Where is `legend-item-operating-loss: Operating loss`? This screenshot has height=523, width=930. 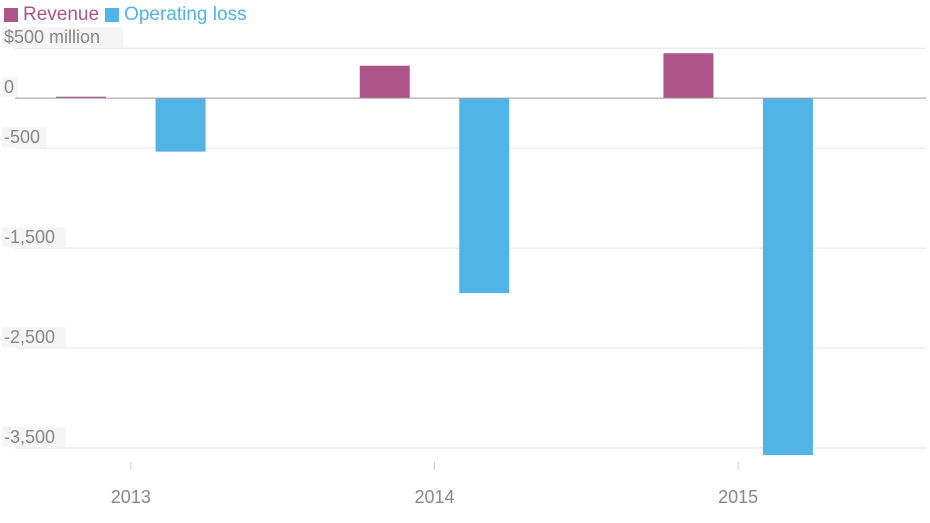
legend-item-operating-loss: Operating loss is located at coordinates (176, 15).